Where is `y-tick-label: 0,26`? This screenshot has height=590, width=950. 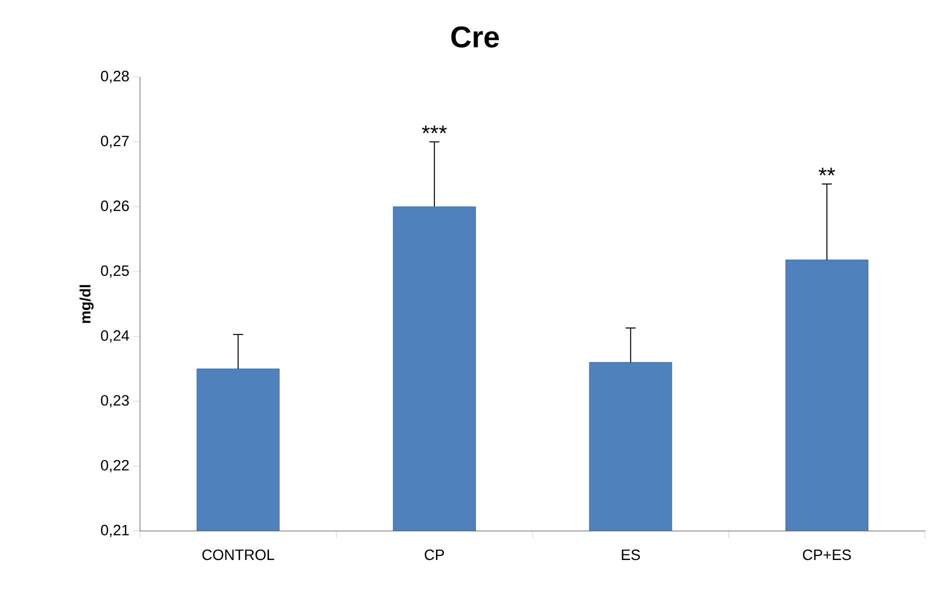 y-tick-label: 0,26 is located at coordinates (114, 206).